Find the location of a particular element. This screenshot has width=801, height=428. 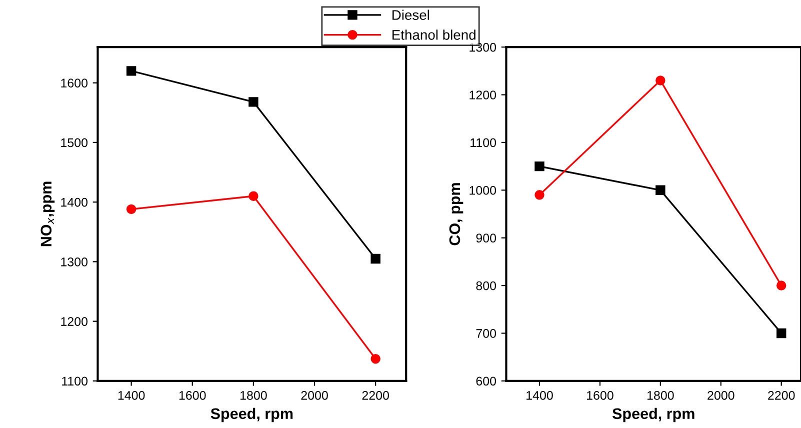

y-axis-title: CO, ppm is located at coordinates (456, 214).